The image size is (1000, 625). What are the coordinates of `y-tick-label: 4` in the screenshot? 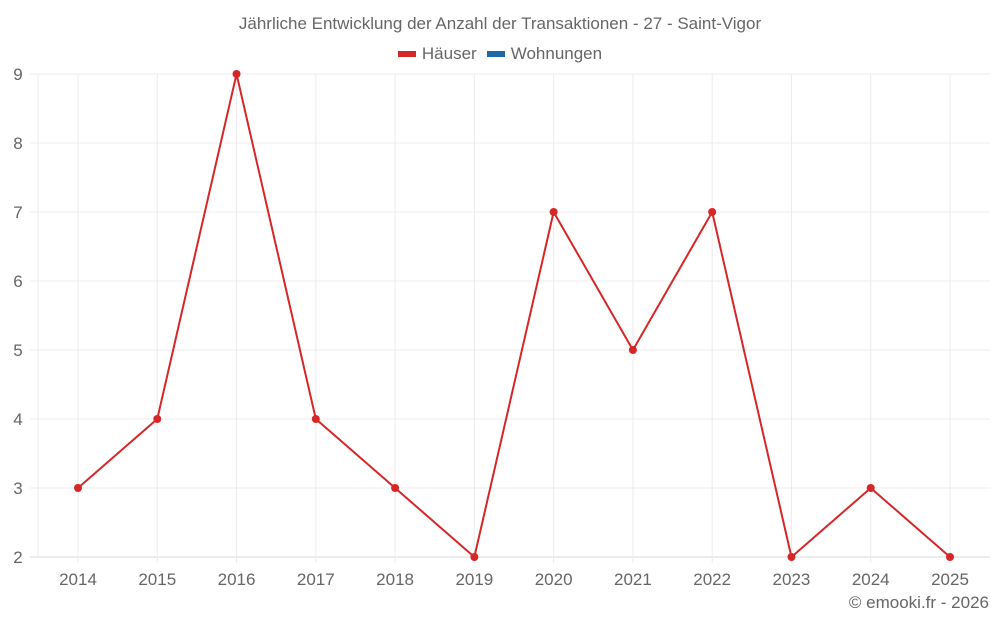 It's located at (17, 419).